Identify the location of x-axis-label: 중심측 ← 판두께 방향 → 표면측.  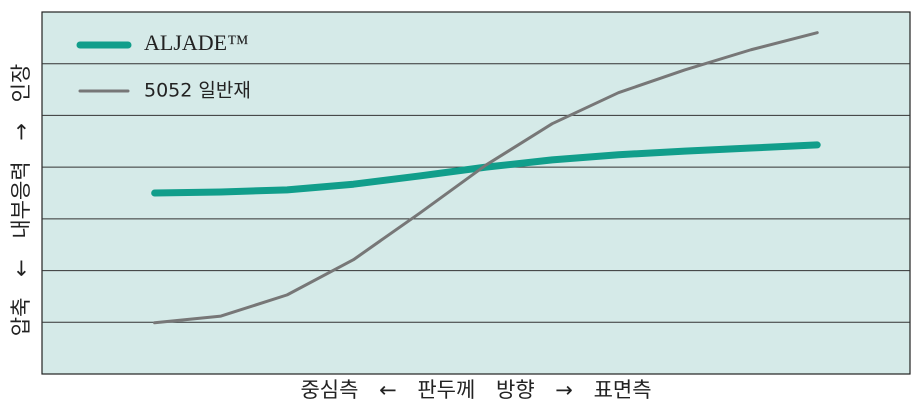
(475, 390).